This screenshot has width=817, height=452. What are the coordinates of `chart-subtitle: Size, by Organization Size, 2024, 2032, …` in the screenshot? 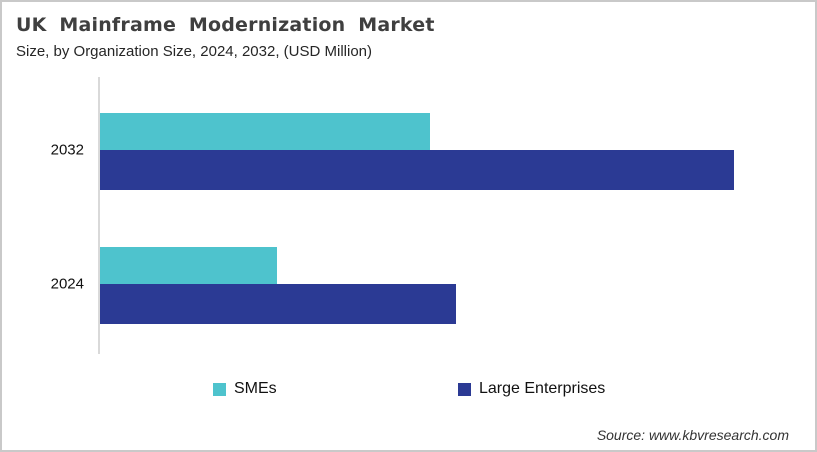 It's located at (194, 51).